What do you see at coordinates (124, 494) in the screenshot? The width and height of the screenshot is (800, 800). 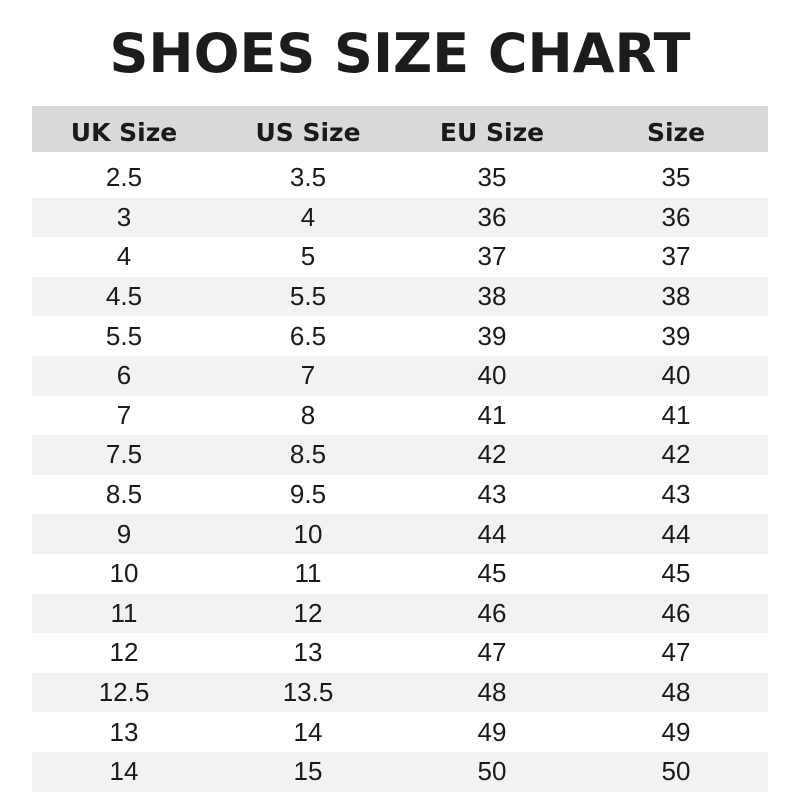 I see `cell-uk-size: 8.5` at bounding box center [124, 494].